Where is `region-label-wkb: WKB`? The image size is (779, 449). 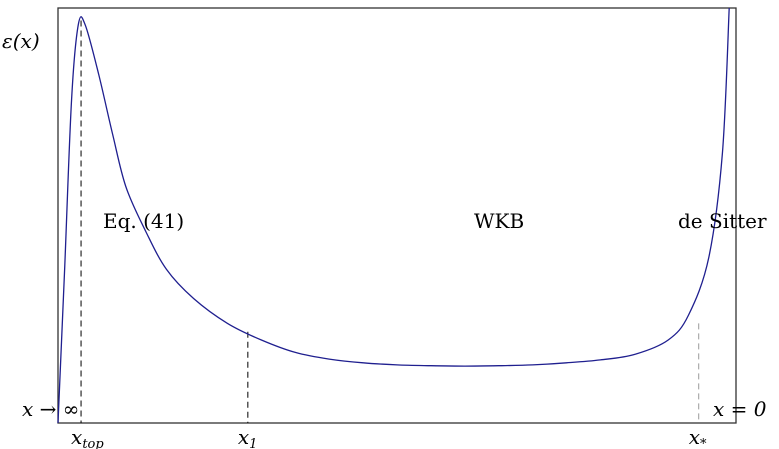
region-label-wkb: WKB is located at coordinates (499, 221).